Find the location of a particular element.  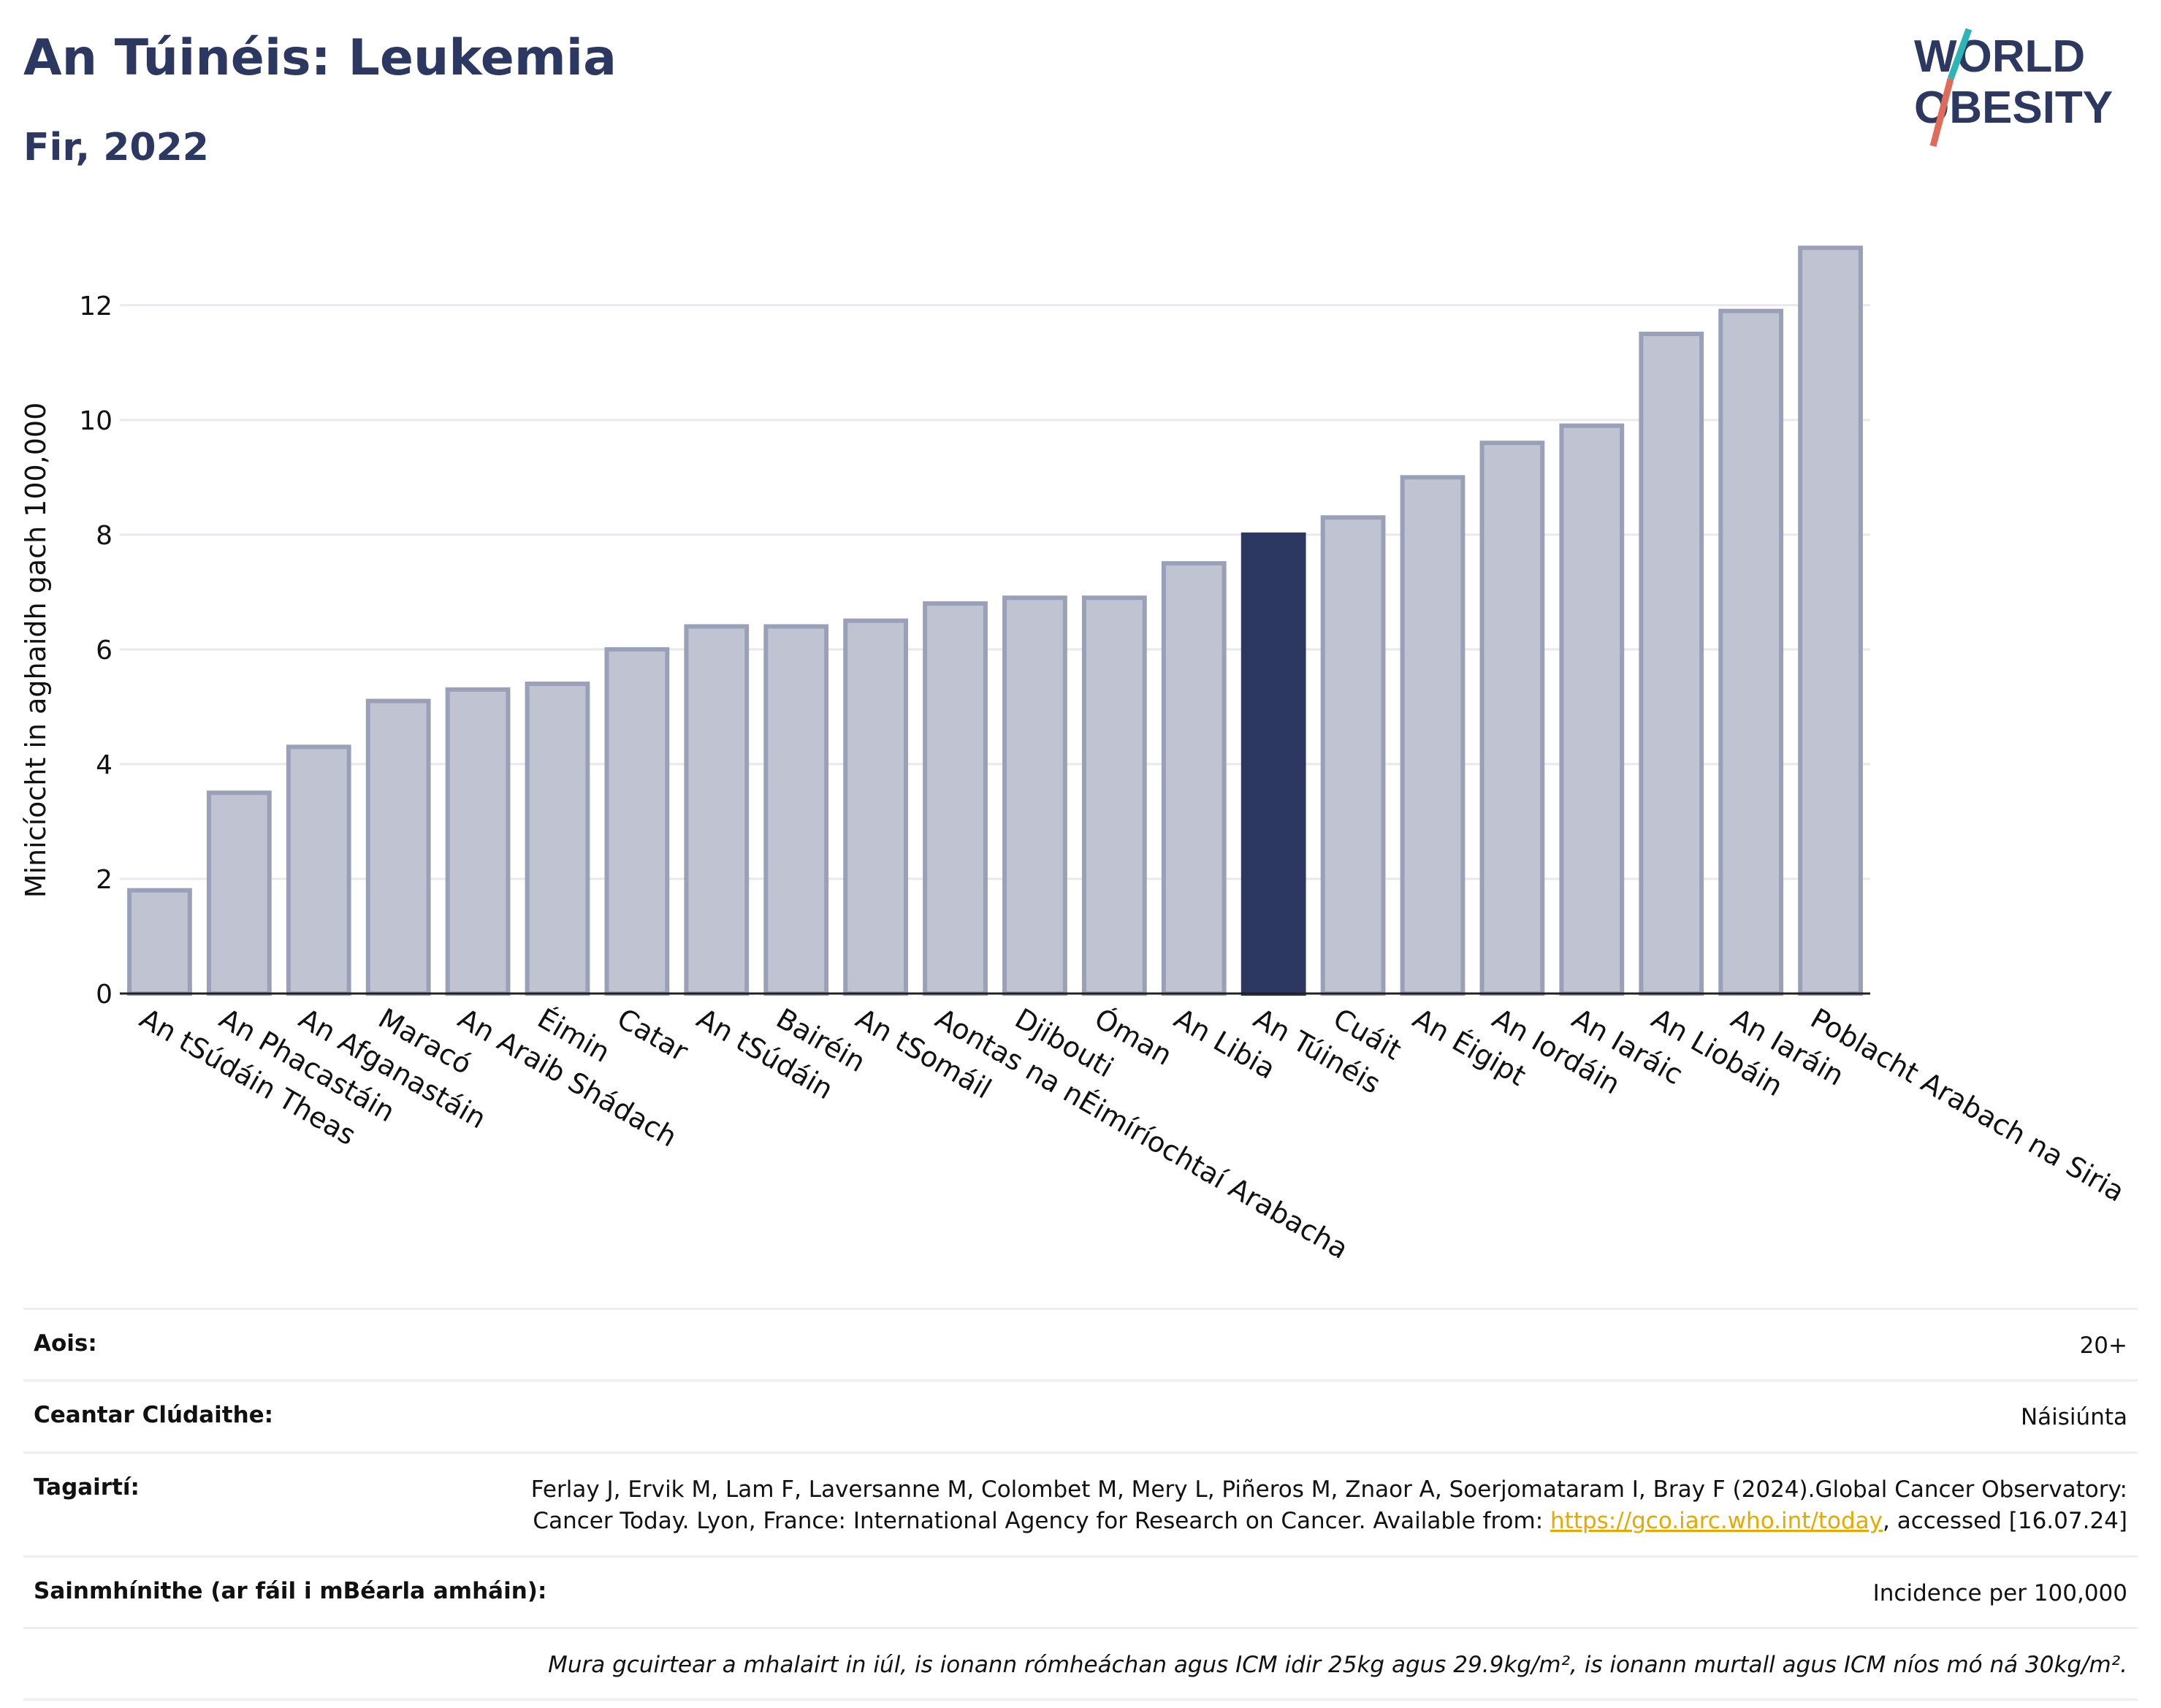

logo-slash-coral is located at coordinates (1941, 113).